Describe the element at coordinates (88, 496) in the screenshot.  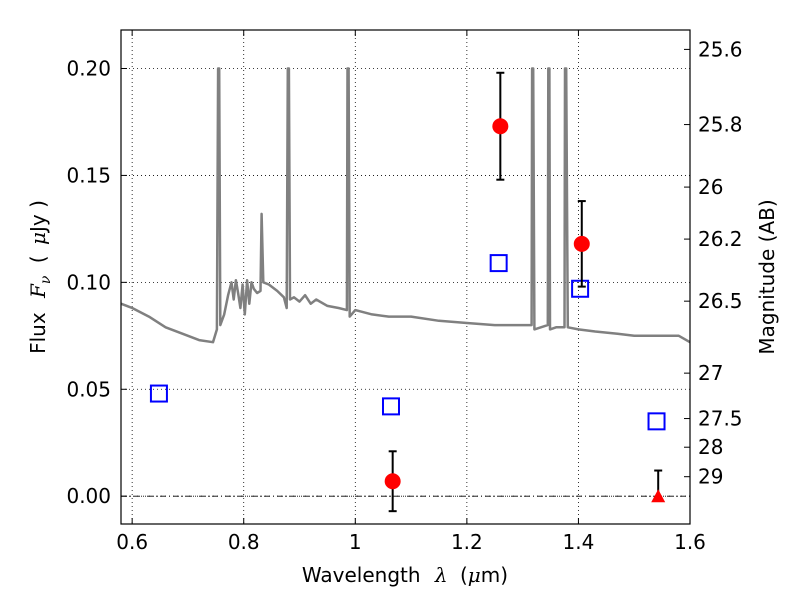
I see `y-tick-label: 0.00` at that location.